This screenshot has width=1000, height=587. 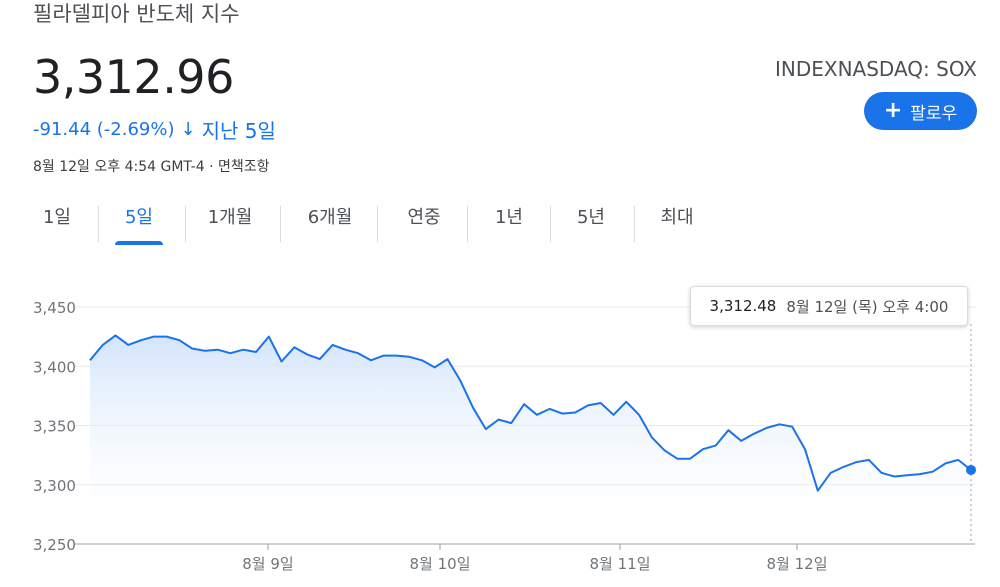 What do you see at coordinates (139, 243) in the screenshot?
I see `active-tab-underline` at bounding box center [139, 243].